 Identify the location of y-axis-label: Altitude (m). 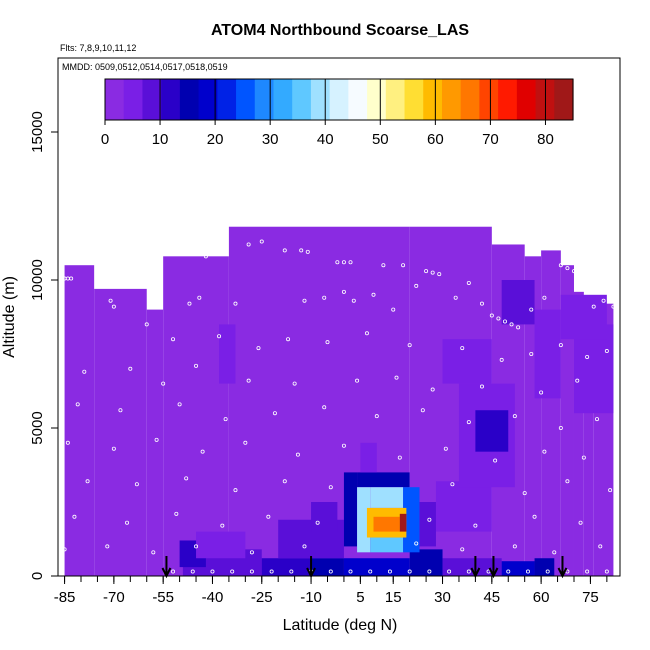
(9, 317).